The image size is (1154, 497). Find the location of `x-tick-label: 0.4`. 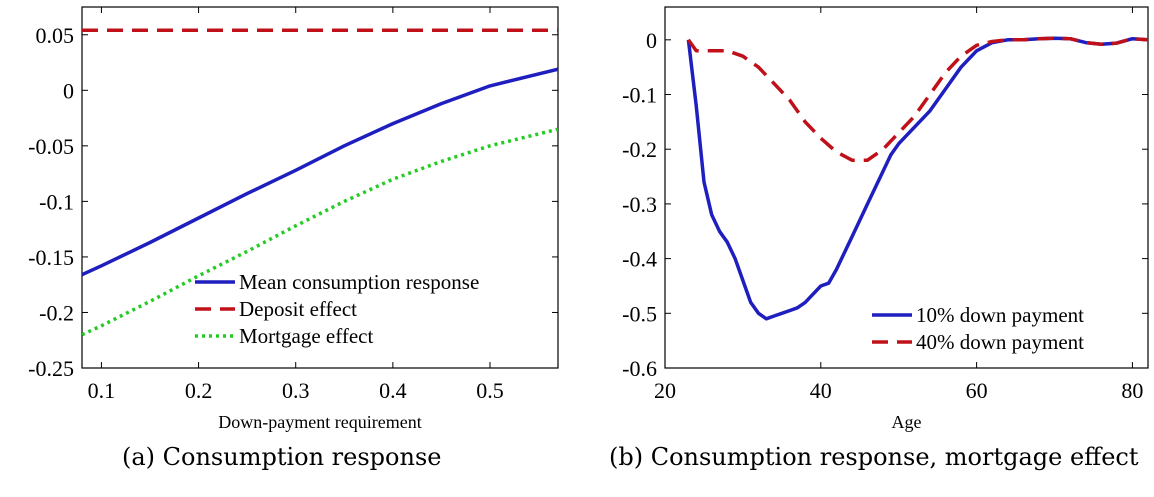

x-tick-label: 0.4 is located at coordinates (393, 390).